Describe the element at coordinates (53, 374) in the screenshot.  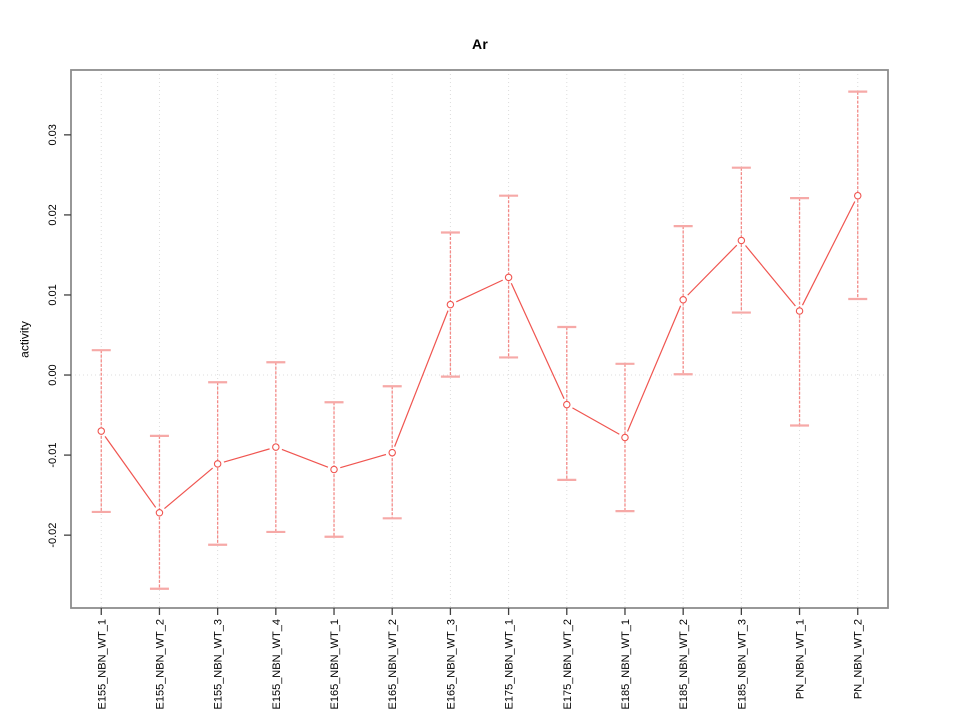
I see `y-tick-label: 0.00` at that location.